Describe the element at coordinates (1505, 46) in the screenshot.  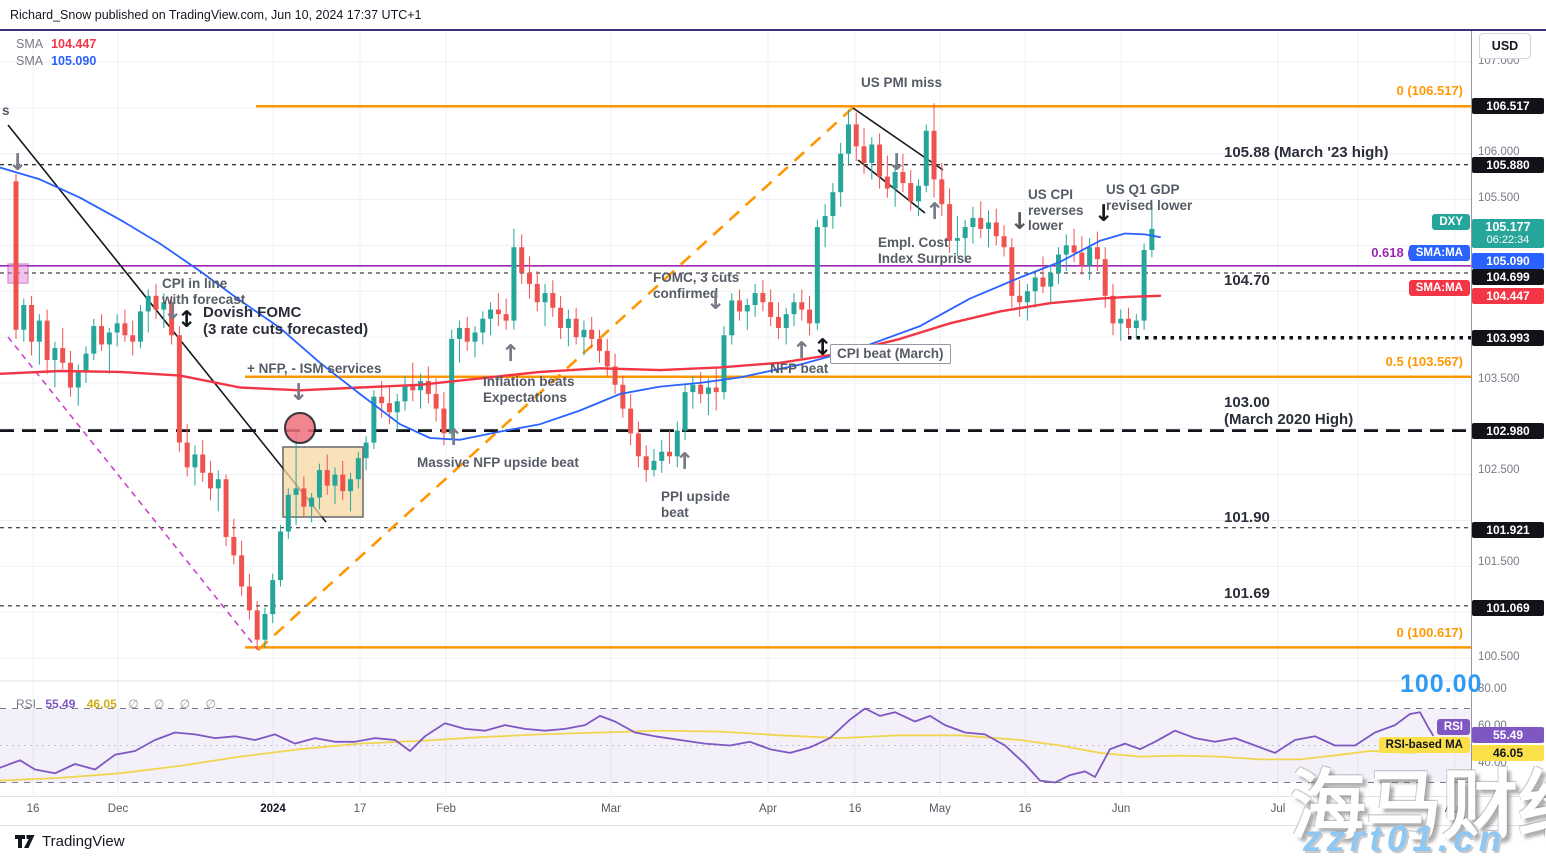
I see `currency-toggle-button: USD` at that location.